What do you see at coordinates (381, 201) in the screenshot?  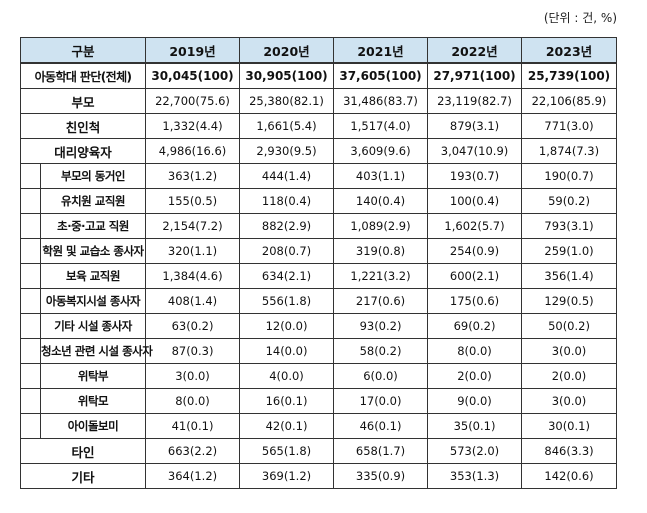 I see `value-cell: 140(0.4)` at bounding box center [381, 201].